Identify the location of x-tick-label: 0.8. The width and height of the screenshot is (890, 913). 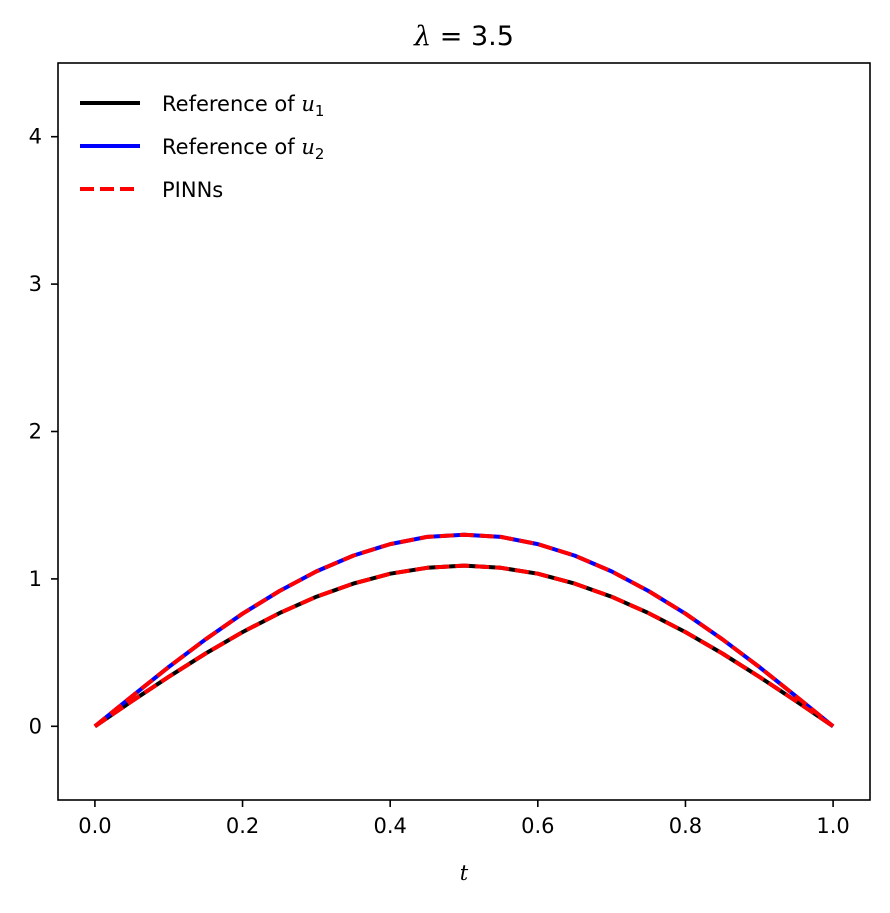
(685, 826).